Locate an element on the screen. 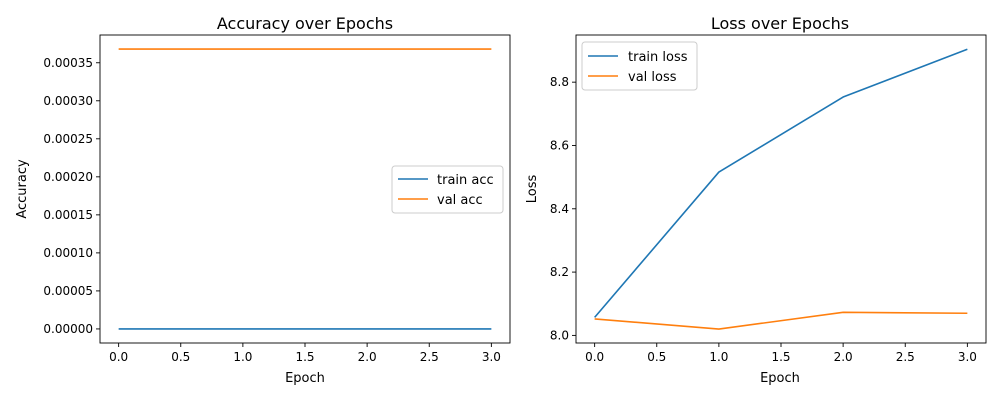 Image resolution: width=1000 pixels, height=400 pixels. y-tick-label: 8.2 is located at coordinates (559, 272).